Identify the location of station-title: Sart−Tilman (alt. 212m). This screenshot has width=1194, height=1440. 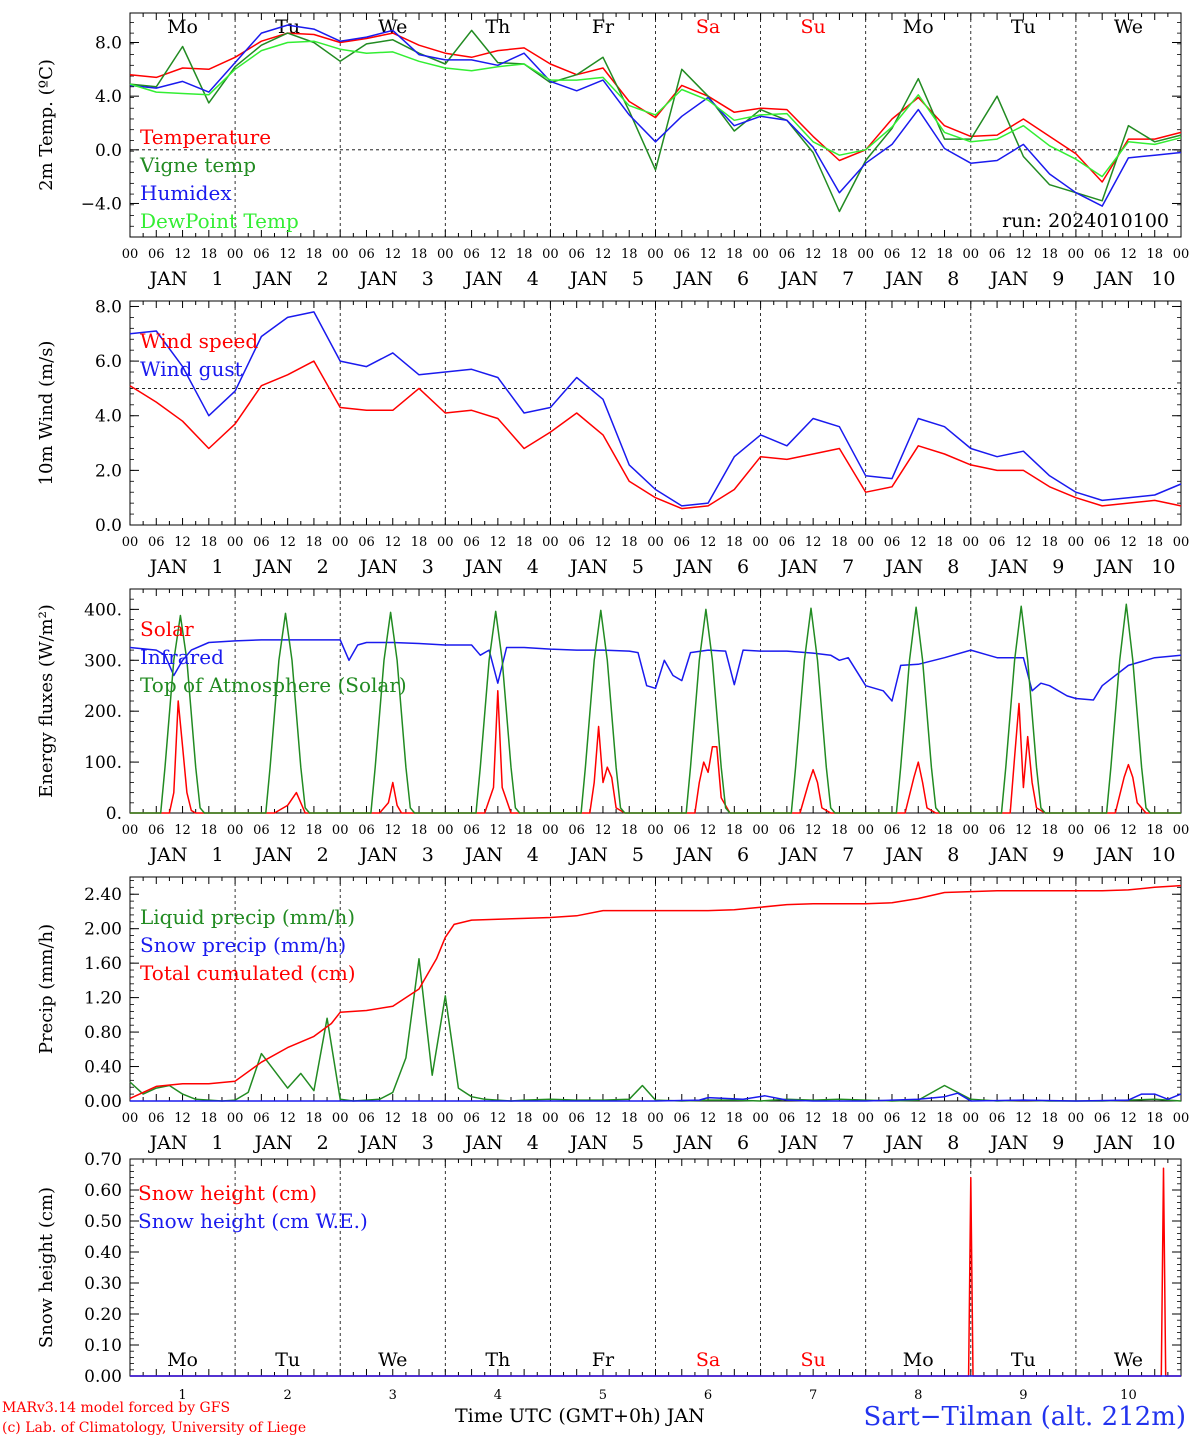
(1024, 1417).